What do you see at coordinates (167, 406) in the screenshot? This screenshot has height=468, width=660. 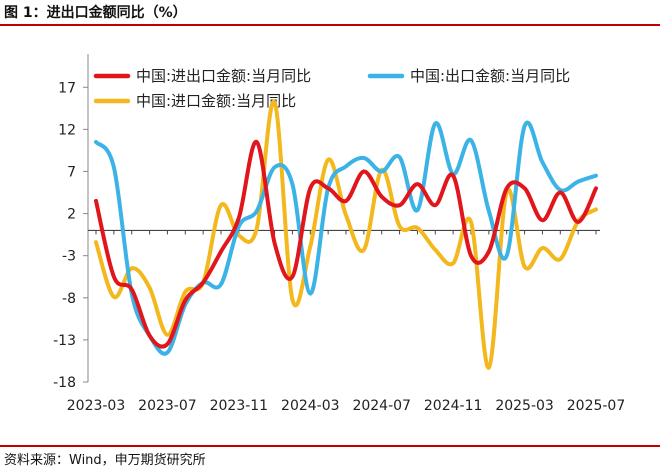 I see `x-tick-label: 2023-07` at bounding box center [167, 406].